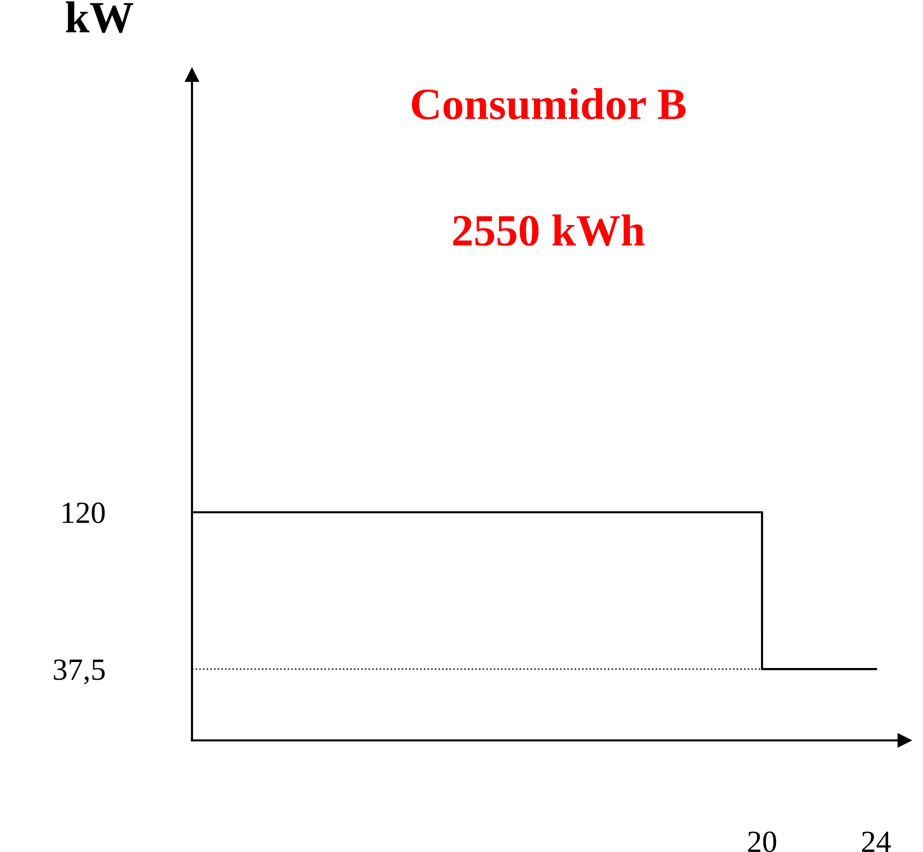 This screenshot has height=852, width=923. What do you see at coordinates (549, 230) in the screenshot?
I see `text: 2550 kWh` at bounding box center [549, 230].